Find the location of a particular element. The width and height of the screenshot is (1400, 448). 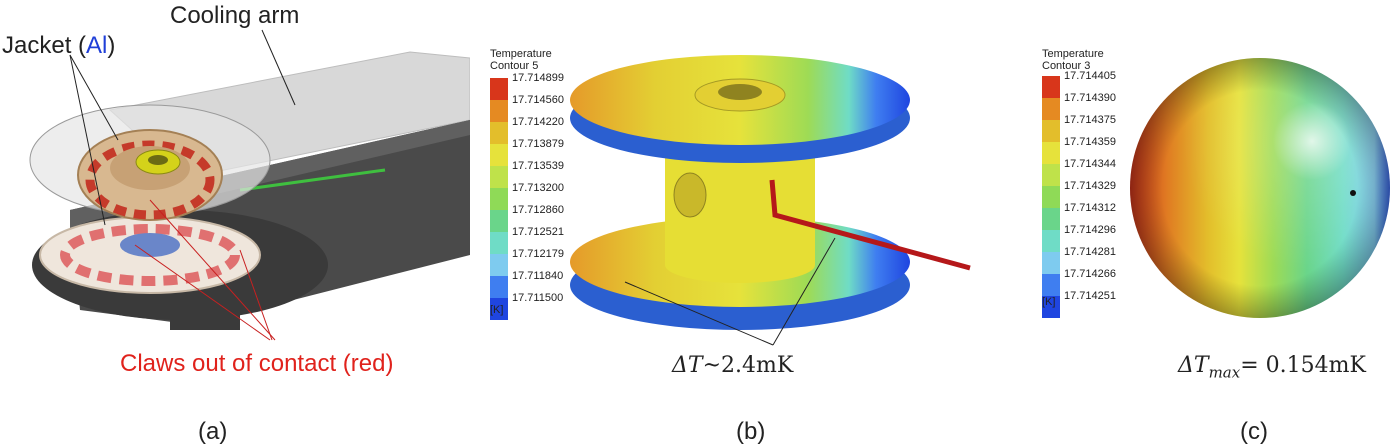

delta-c-label: ΔTmax= 0.154mK is located at coordinates (1272, 367).